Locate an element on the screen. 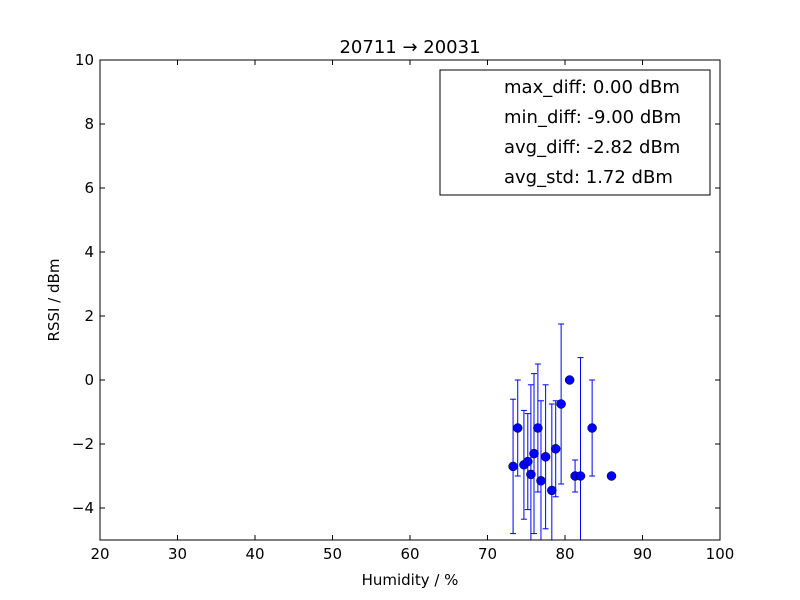 The width and height of the screenshot is (800, 600). y-axis-label: RSSI / dBm is located at coordinates (54, 300).